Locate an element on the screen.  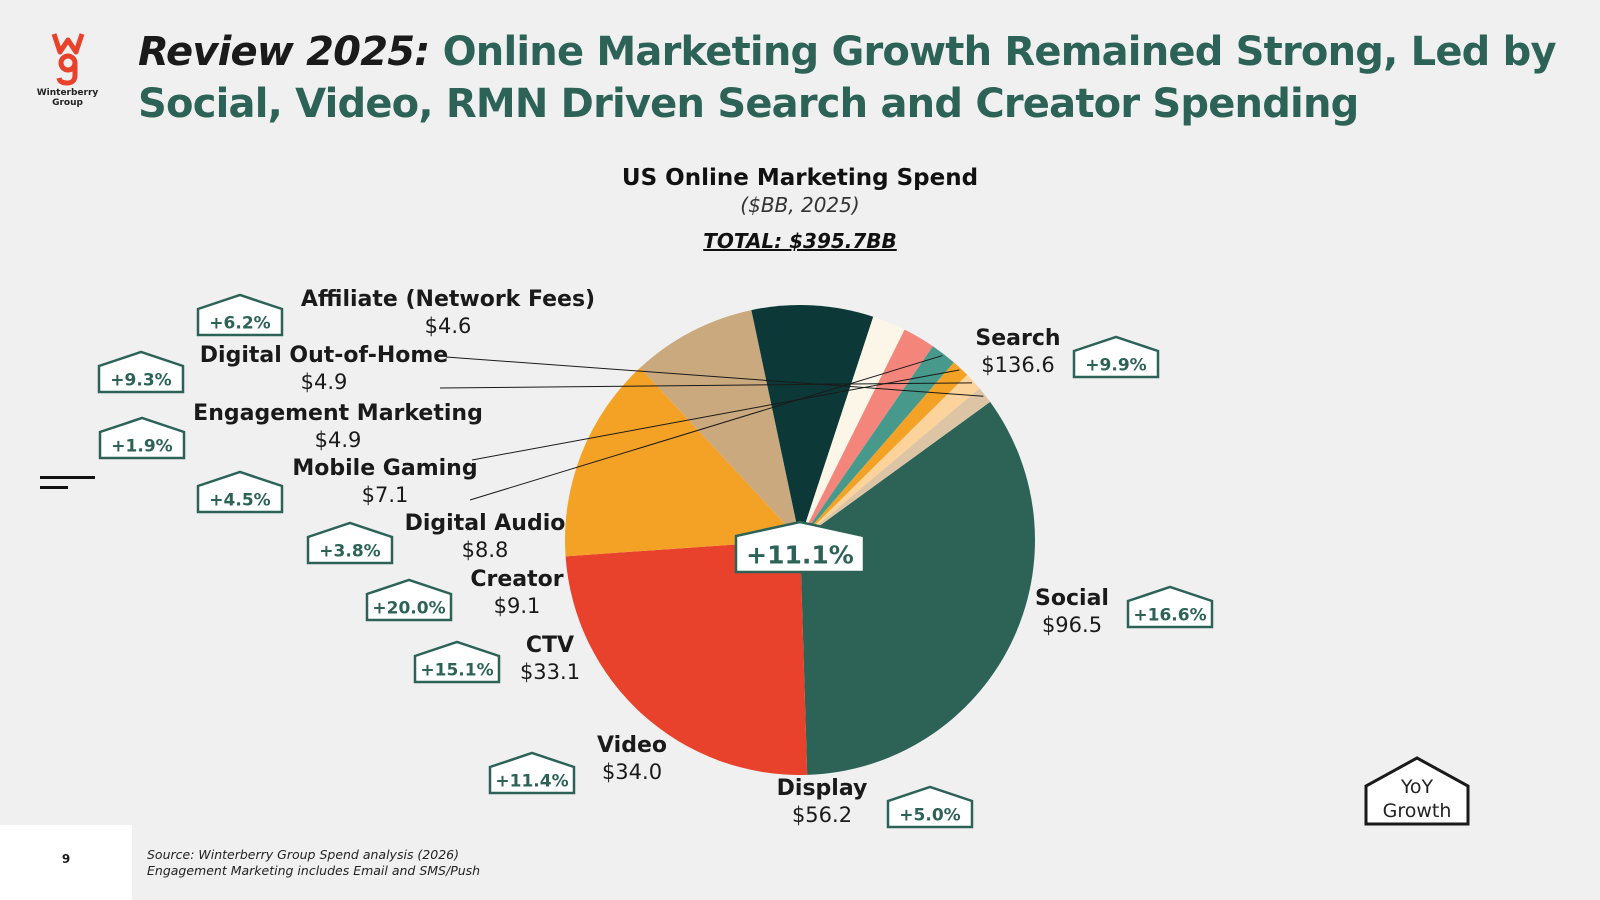
pie-slice-display is located at coordinates (682, 462).